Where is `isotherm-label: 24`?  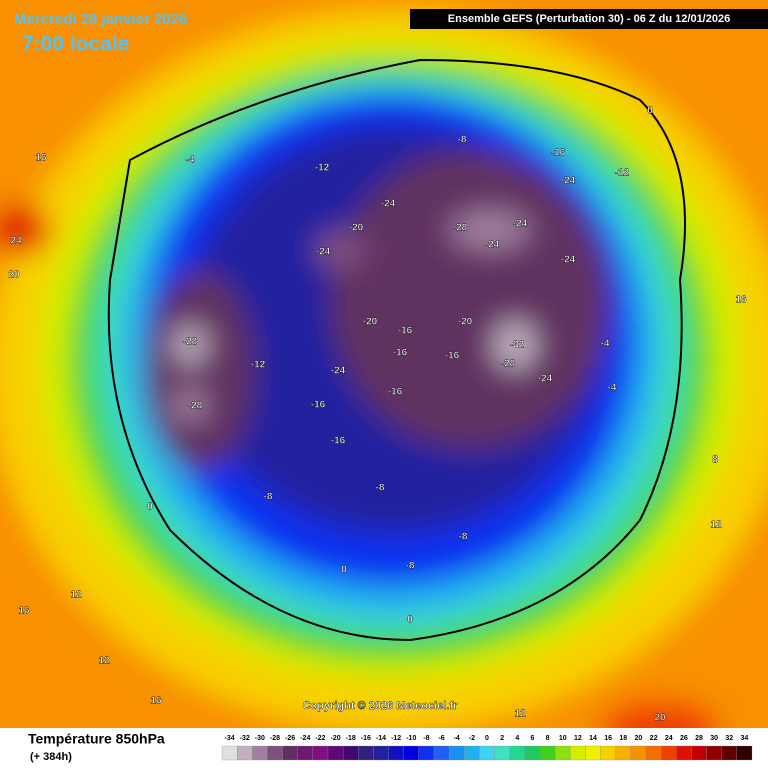
isotherm-label: 24 is located at coordinates (16, 241).